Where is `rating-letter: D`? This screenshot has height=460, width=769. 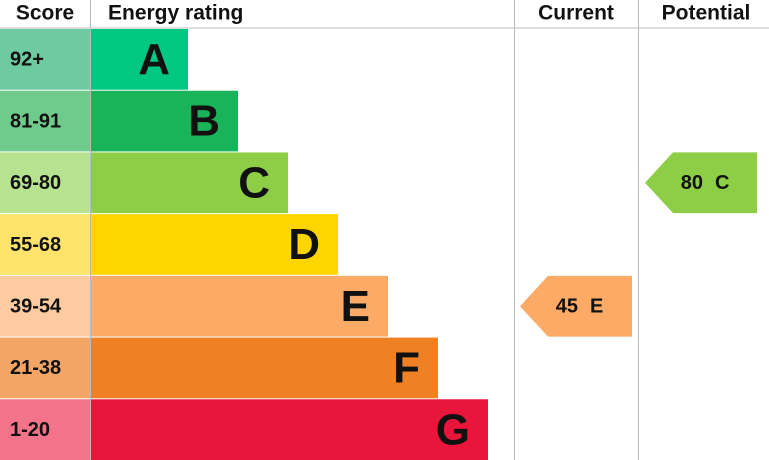 rating-letter: D is located at coordinates (304, 244).